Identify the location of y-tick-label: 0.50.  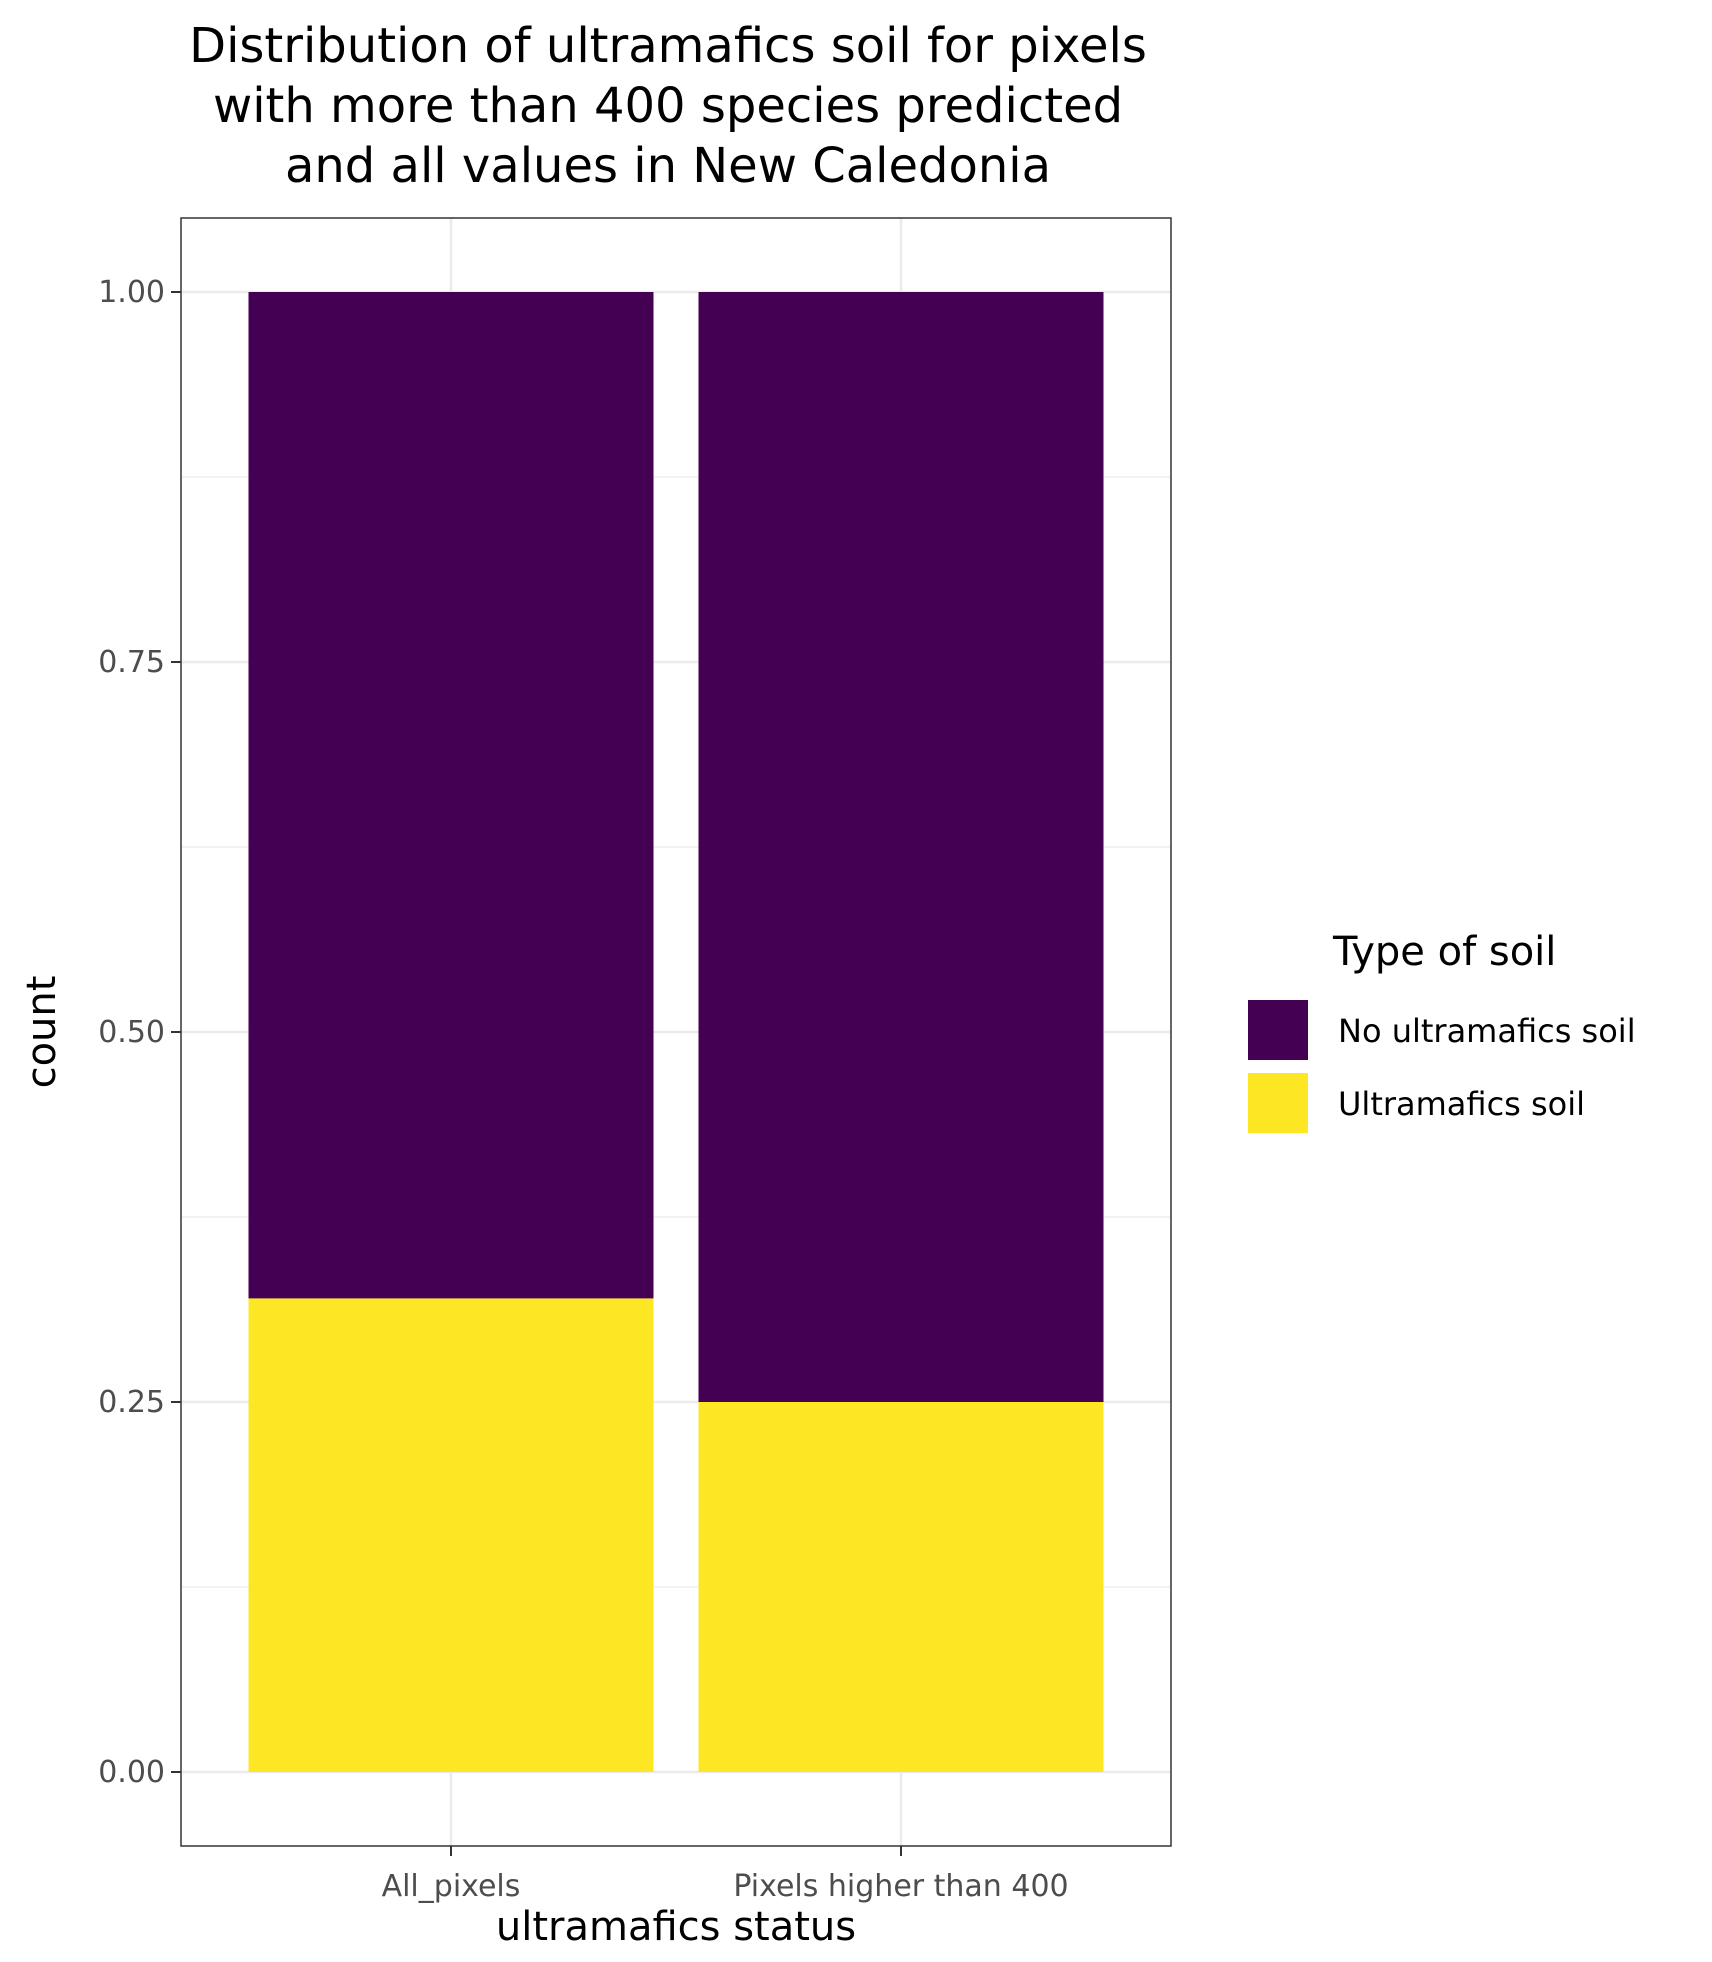
(131, 1032).